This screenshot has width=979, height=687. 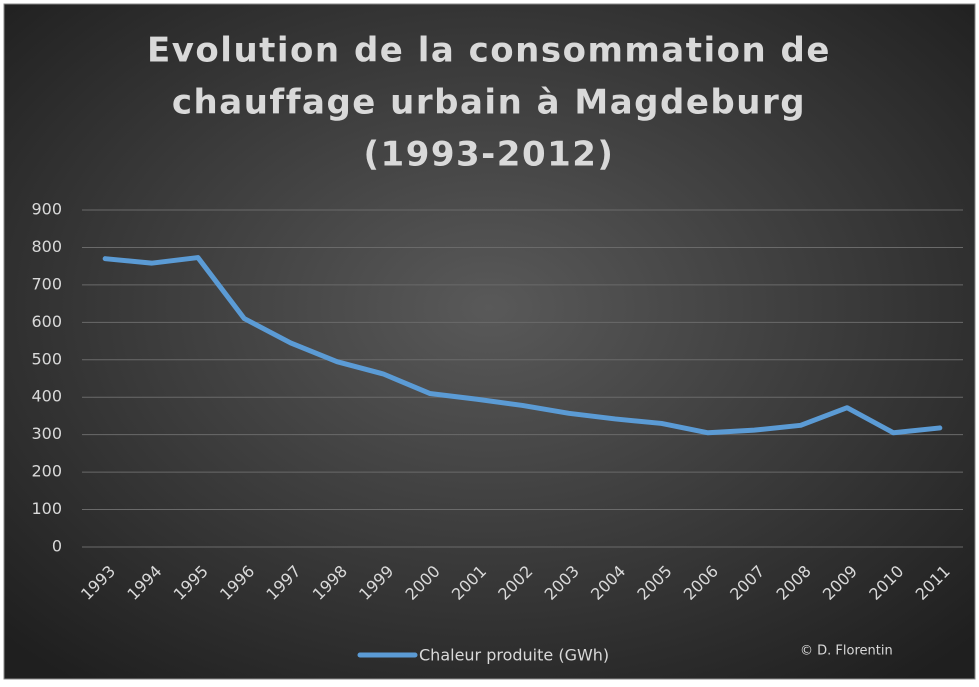 What do you see at coordinates (57, 546) in the screenshot?
I see `y-tick-label: 0` at bounding box center [57, 546].